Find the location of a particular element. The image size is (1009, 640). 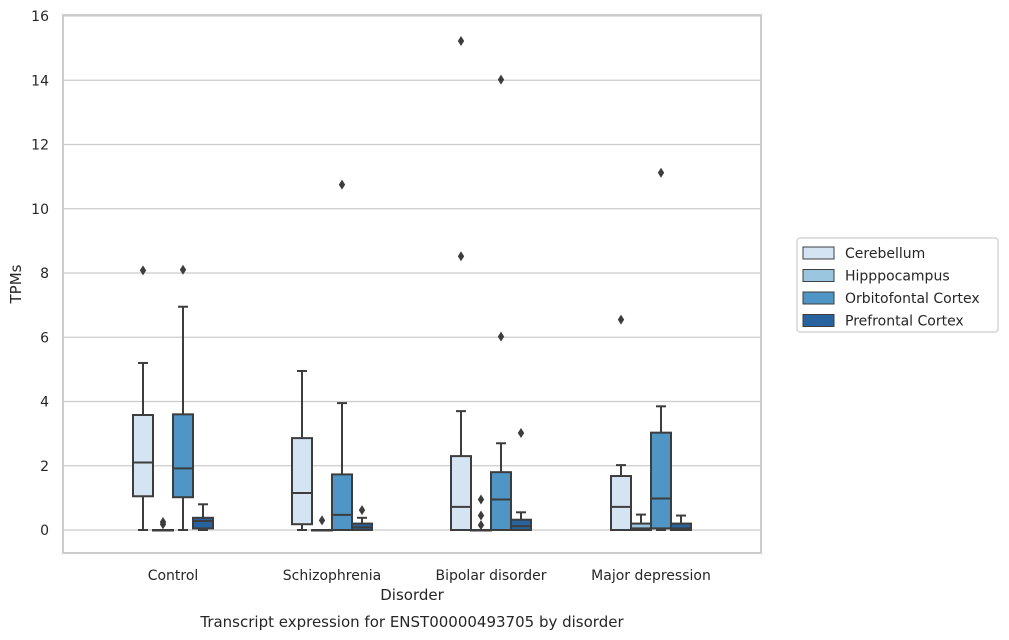

legend-label-2: Orbitofontal Cortex is located at coordinates (912, 299).